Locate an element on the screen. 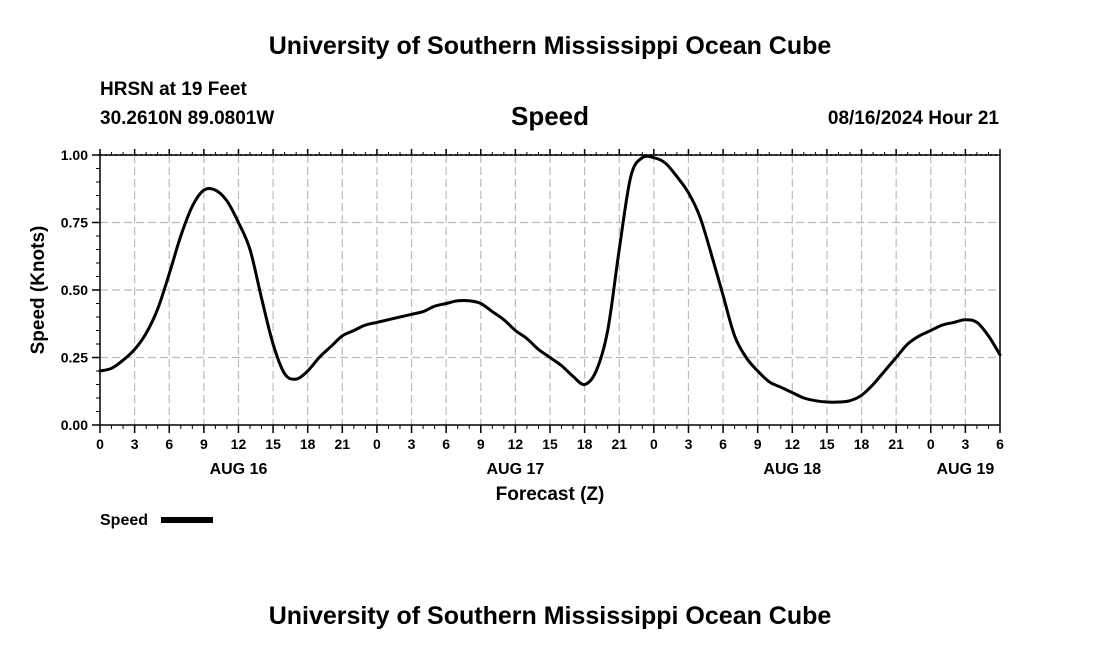 Image resolution: width=1100 pixels, height=650 pixels. station-label: HRSN at 19 Feet is located at coordinates (173, 89).